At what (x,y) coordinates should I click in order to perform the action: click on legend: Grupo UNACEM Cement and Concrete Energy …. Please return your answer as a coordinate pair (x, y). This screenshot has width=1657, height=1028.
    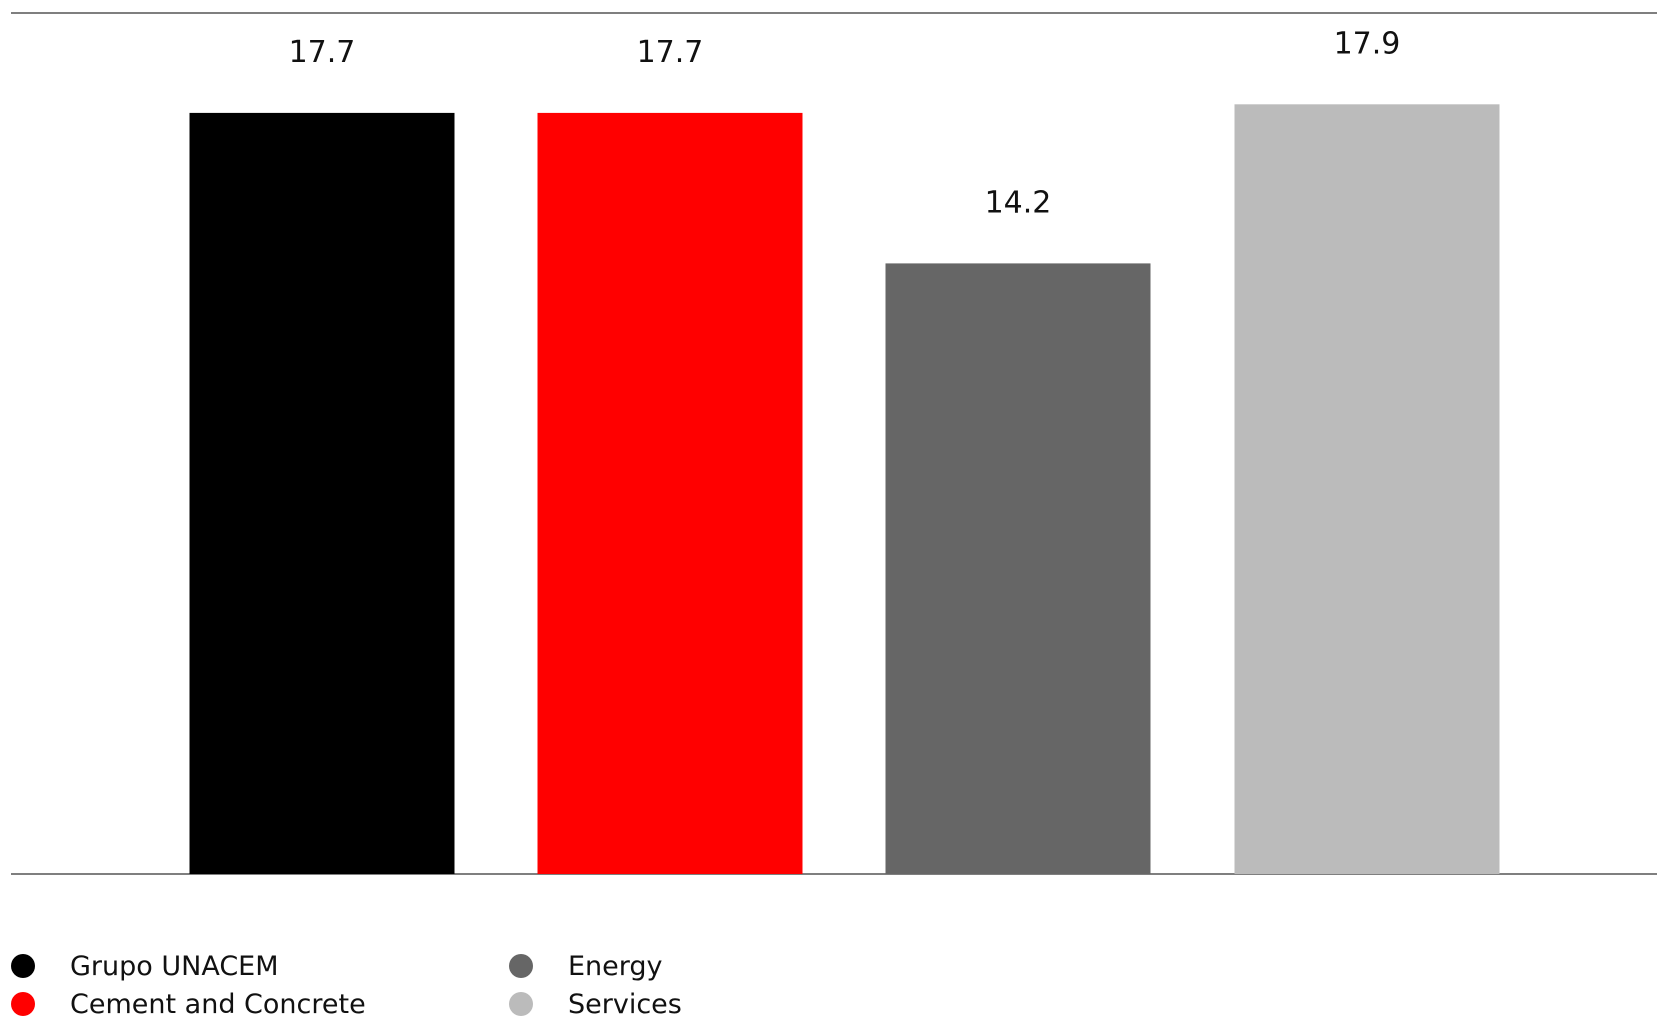
    Looking at the image, I should click on (511, 988).